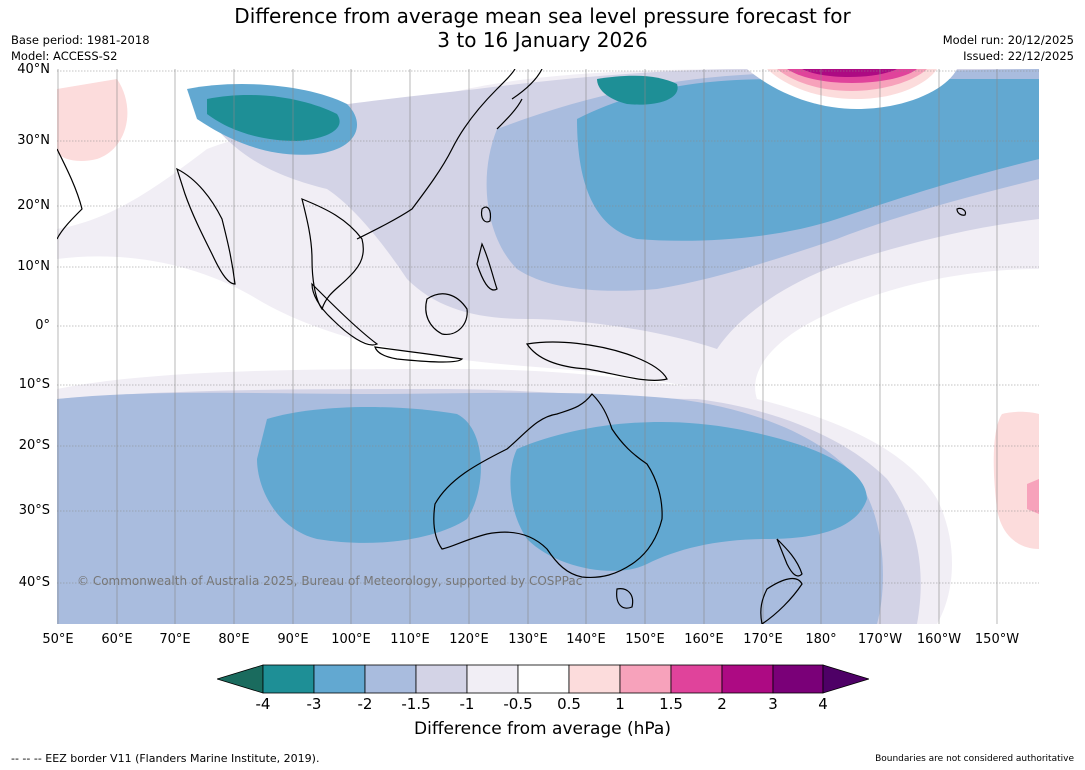 Image resolution: width=1085 pixels, height=770 pixels. I want to click on arabia-coast, so click(70, 194).